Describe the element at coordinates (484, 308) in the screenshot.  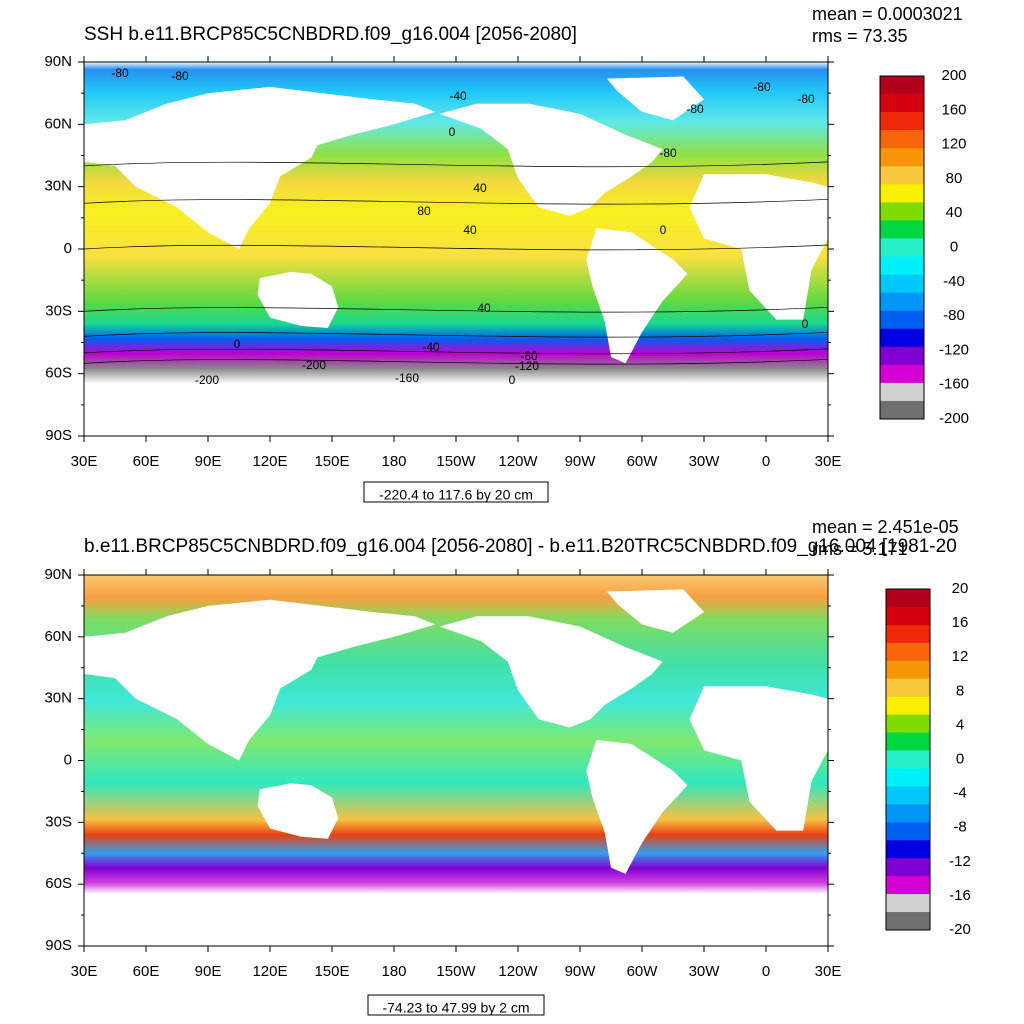
I see `contour-label: 40` at that location.